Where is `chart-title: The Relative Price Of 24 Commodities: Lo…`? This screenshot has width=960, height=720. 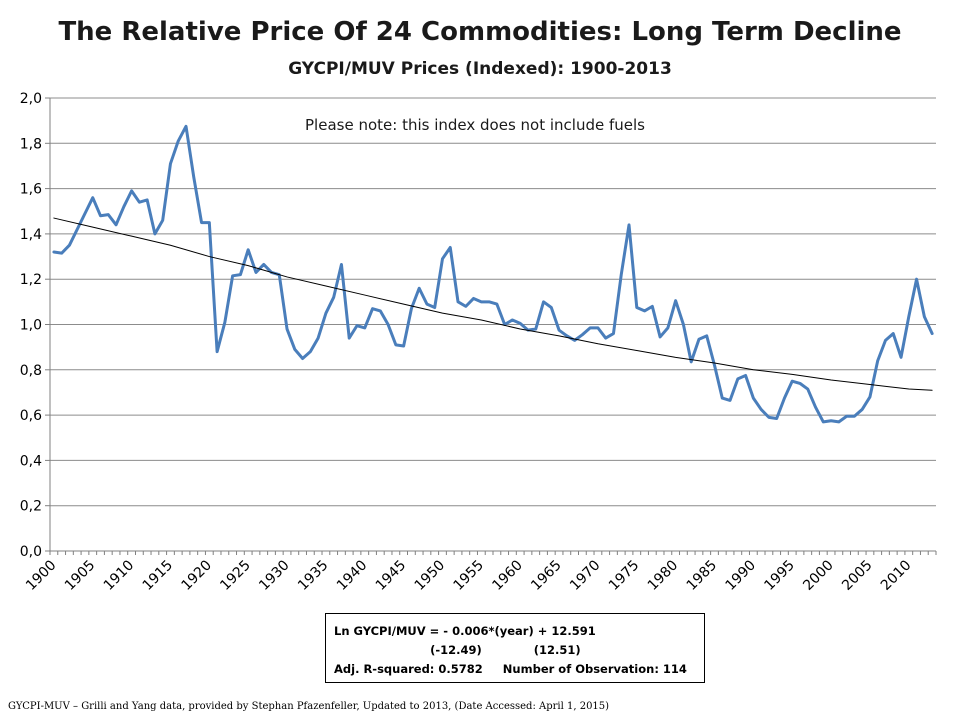 chart-title: The Relative Price Of 24 Commodities: Lo… is located at coordinates (479, 32).